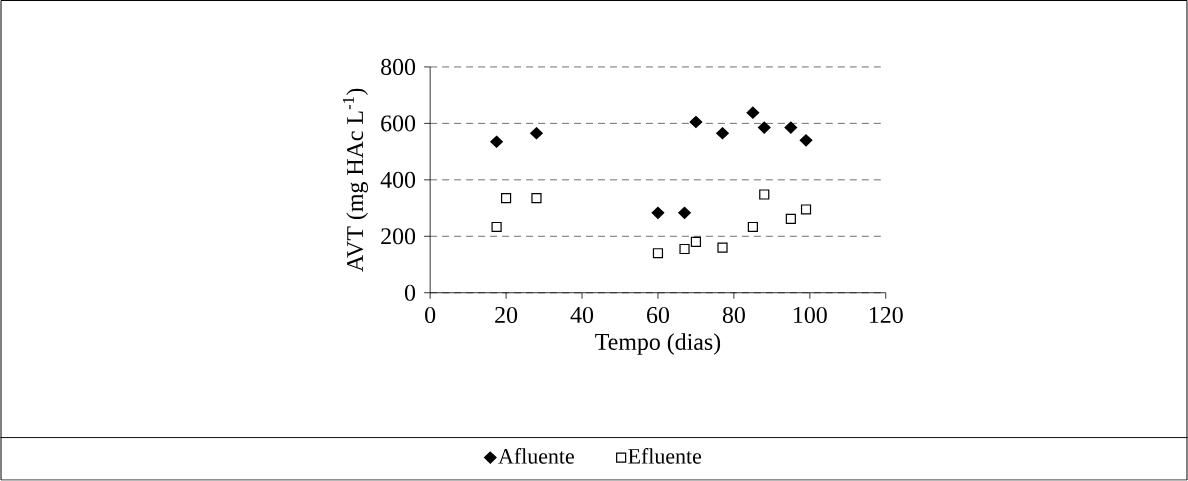 Image resolution: width=1188 pixels, height=481 pixels. What do you see at coordinates (410, 292) in the screenshot?
I see `y-tick-label: 0` at bounding box center [410, 292].